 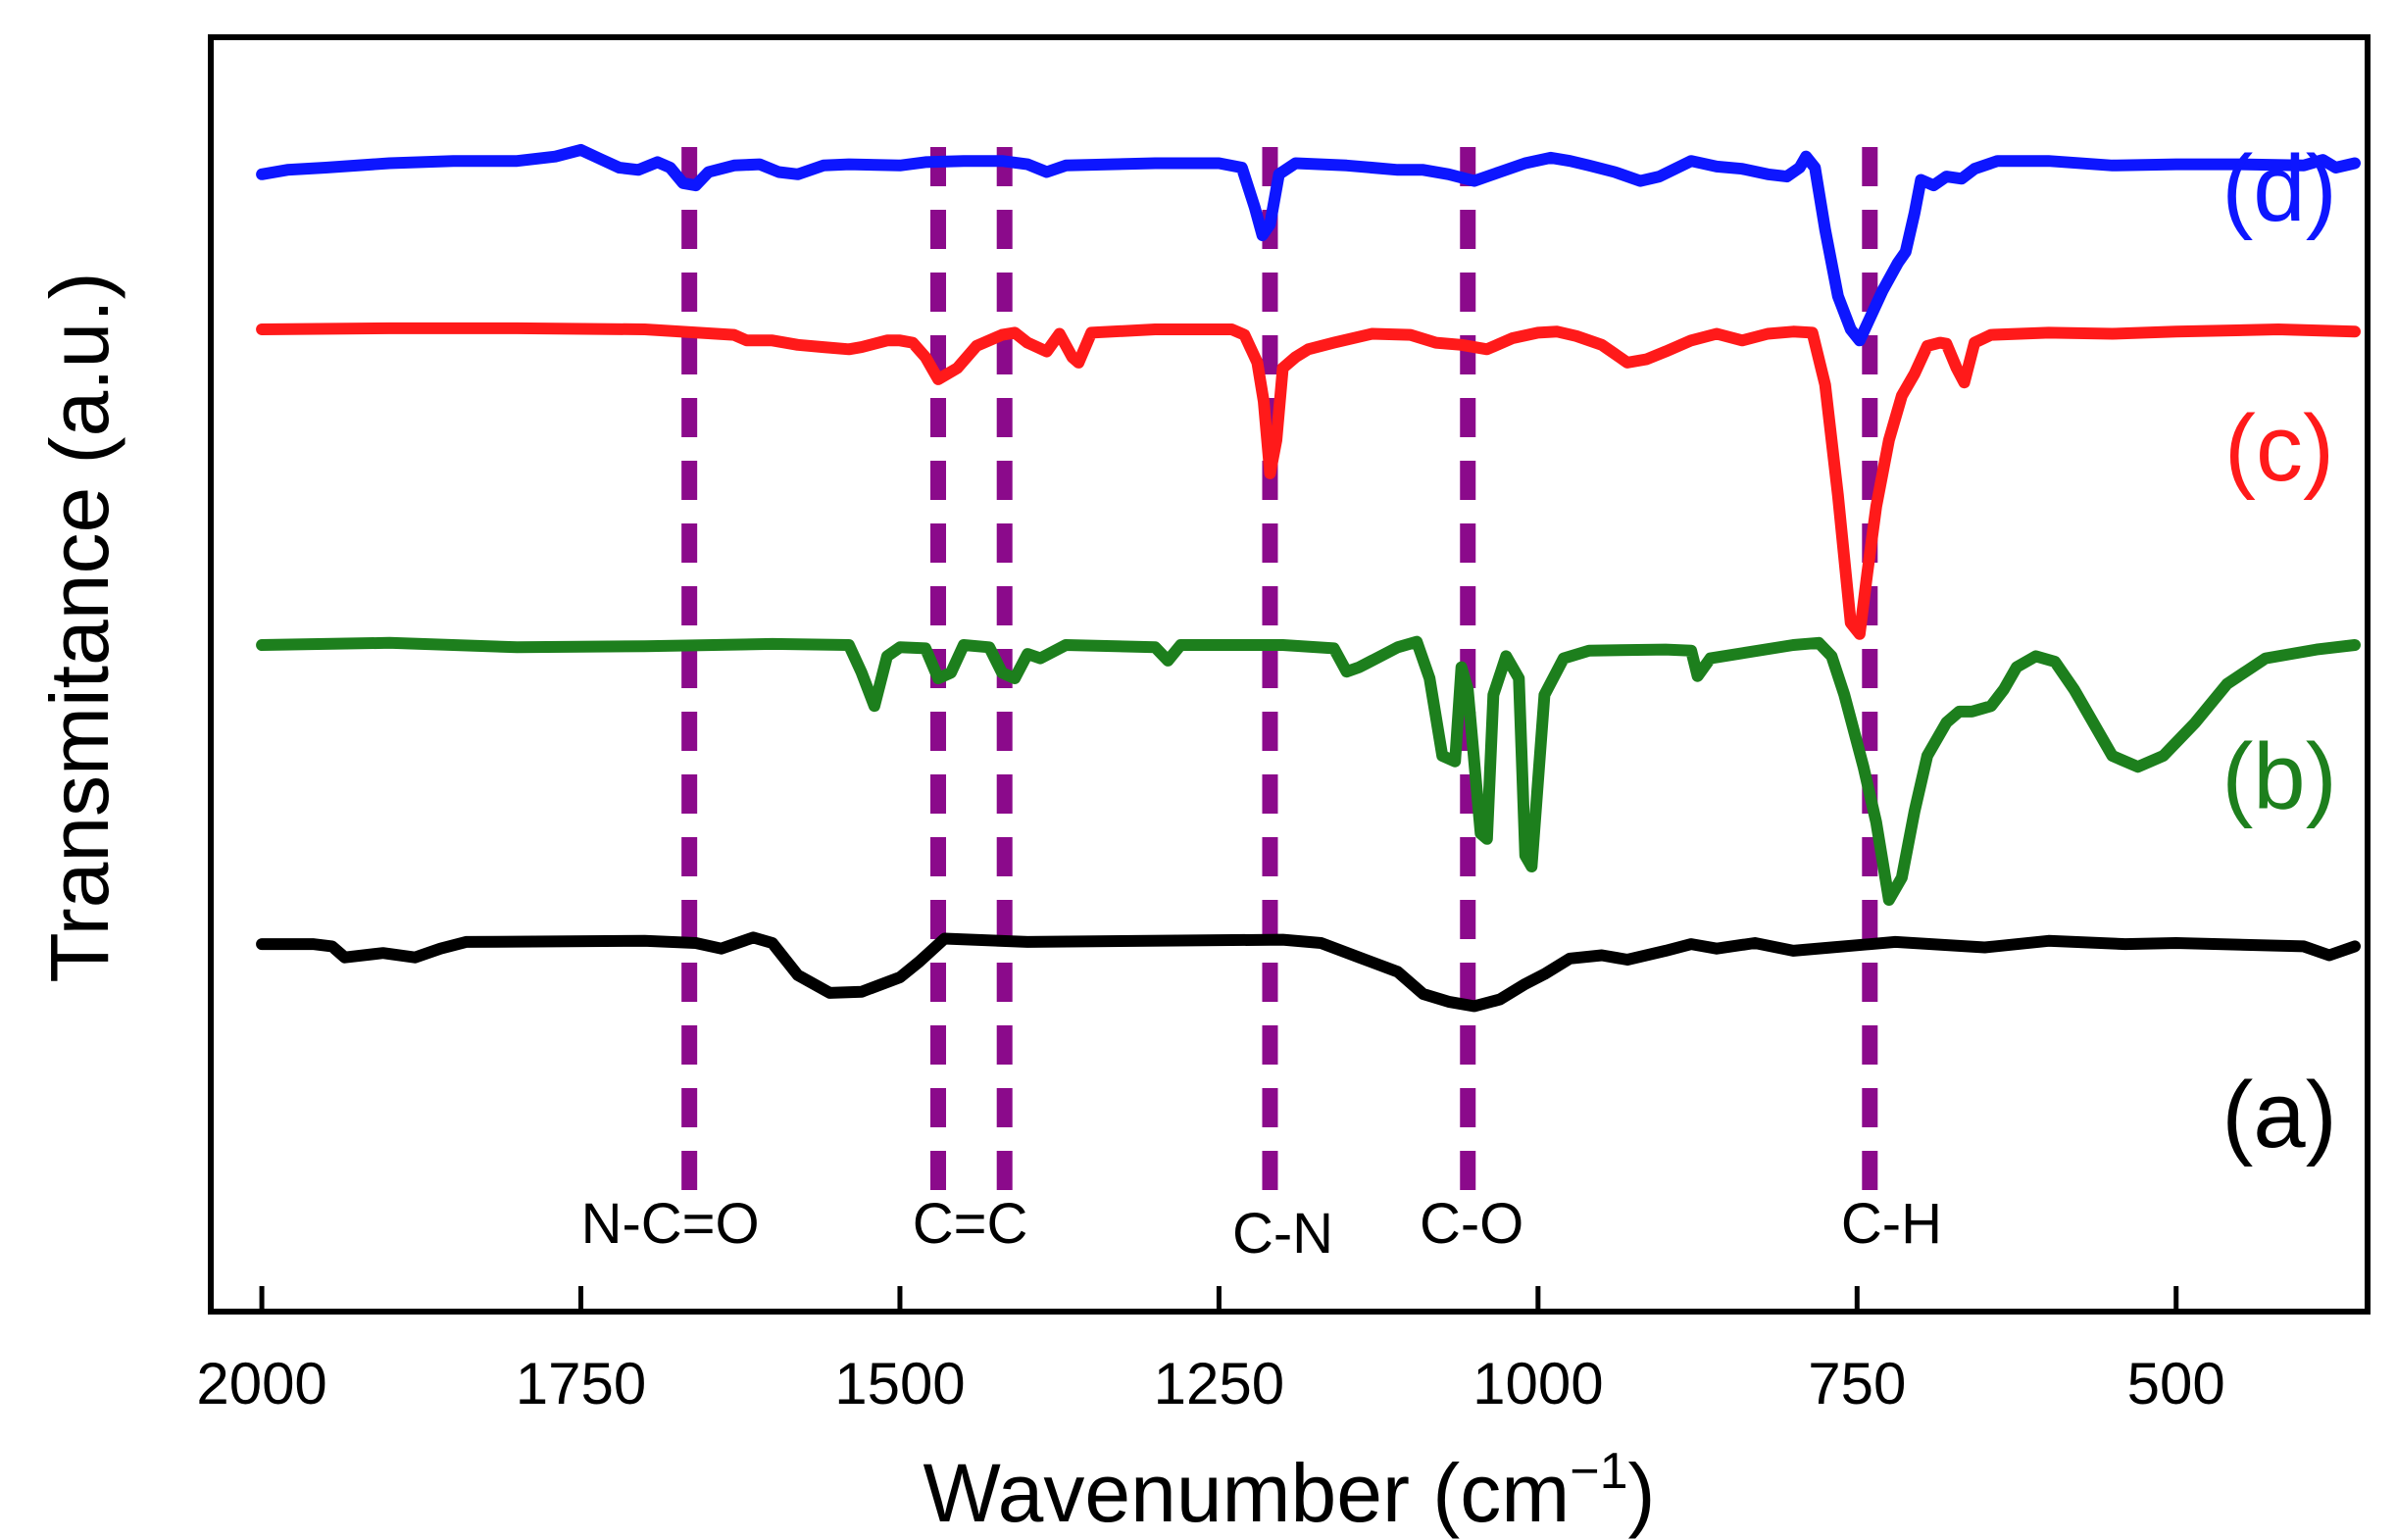 What do you see at coordinates (1219, 1384) in the screenshot?
I see `x-tick-label-1250: 1250` at bounding box center [1219, 1384].